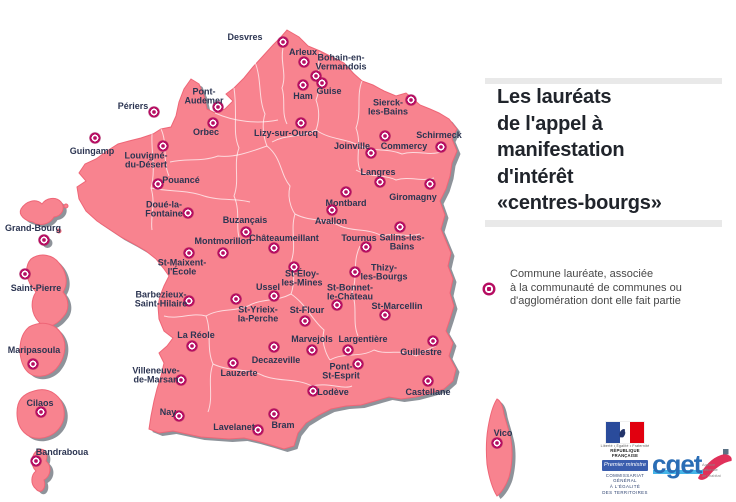 This screenshot has width=736, height=502. What do you see at coordinates (41, 211) in the screenshot?
I see `guadeloupe-shape` at bounding box center [41, 211].